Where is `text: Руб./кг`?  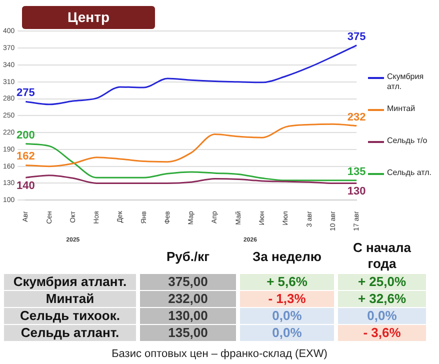 text: Руб./кг is located at coordinates (188, 257).